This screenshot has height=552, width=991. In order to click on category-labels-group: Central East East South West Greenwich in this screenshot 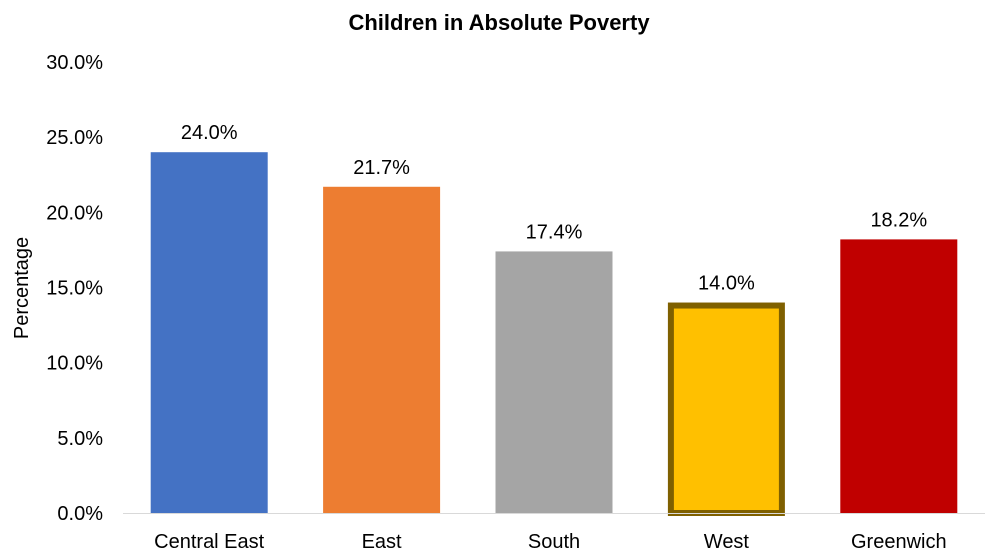, I will do `click(550, 541)`.